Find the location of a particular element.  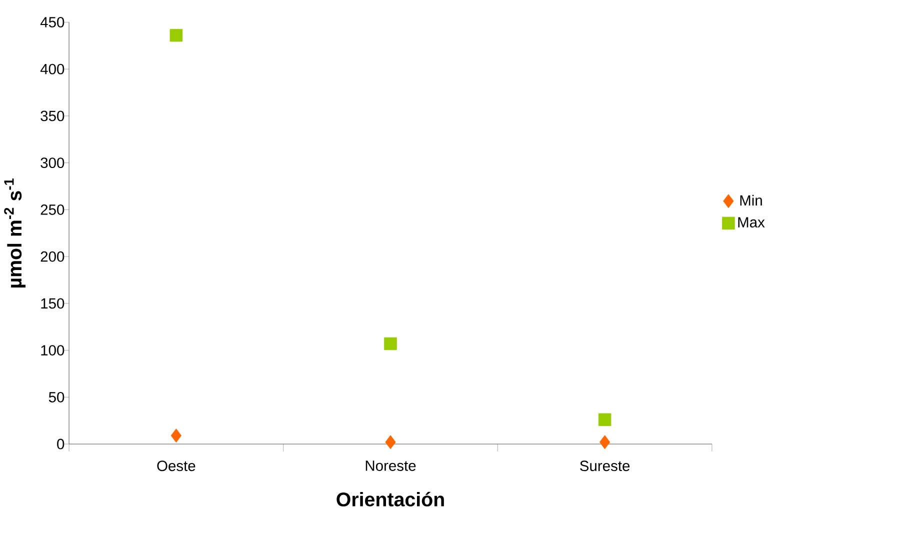

x-axis-title: Orientación is located at coordinates (390, 499).